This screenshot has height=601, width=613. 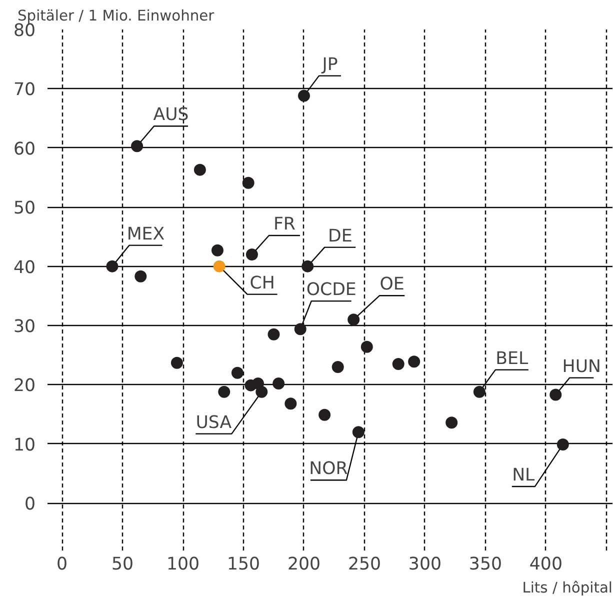 I want to click on y-tick-label: 70, so click(x=24, y=90).